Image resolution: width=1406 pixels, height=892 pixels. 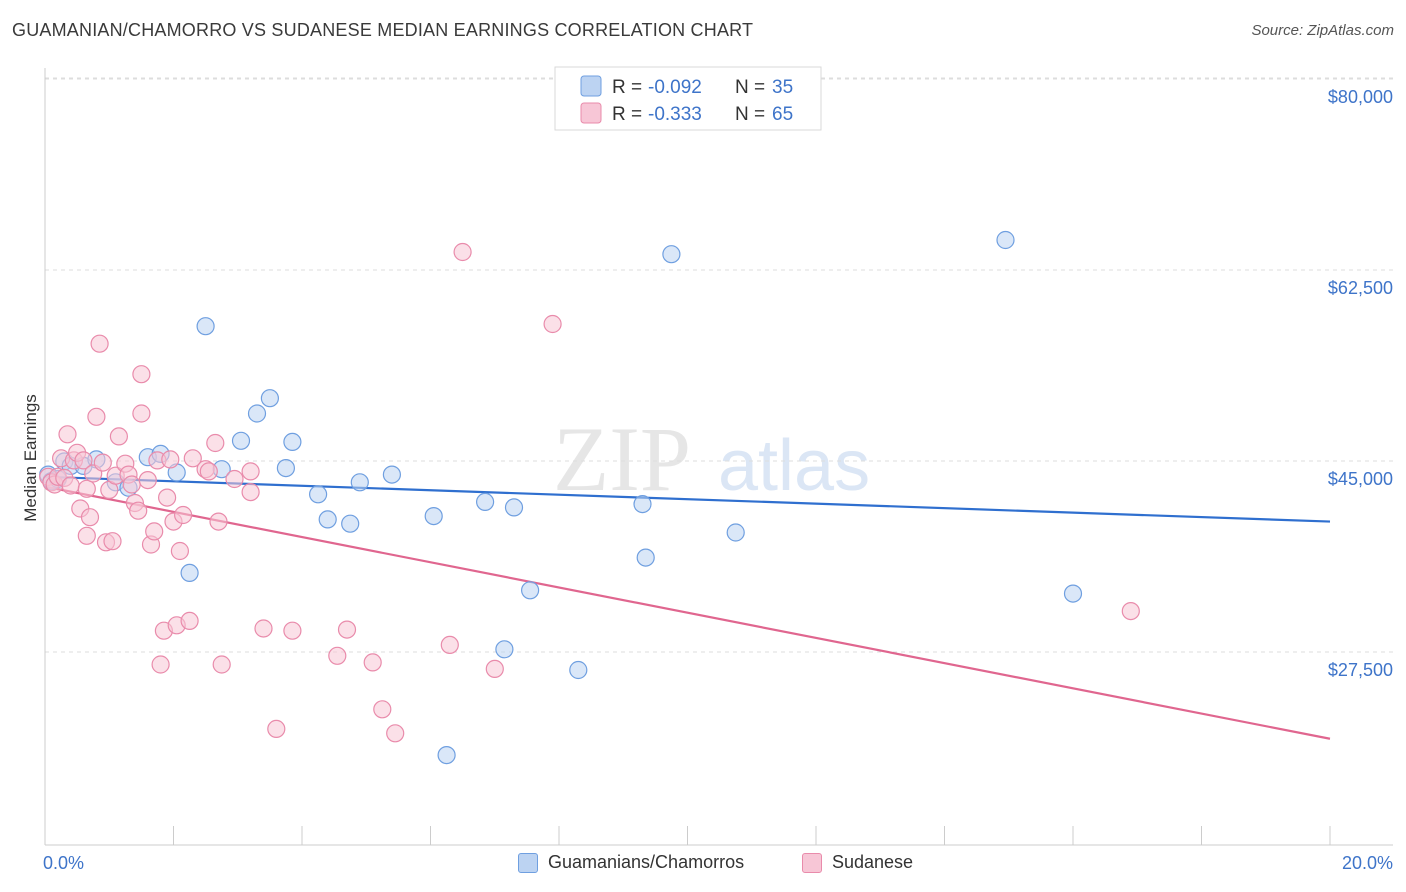 I want to click on source-label: Source: ZipAtlas.com, so click(x=1322, y=30).